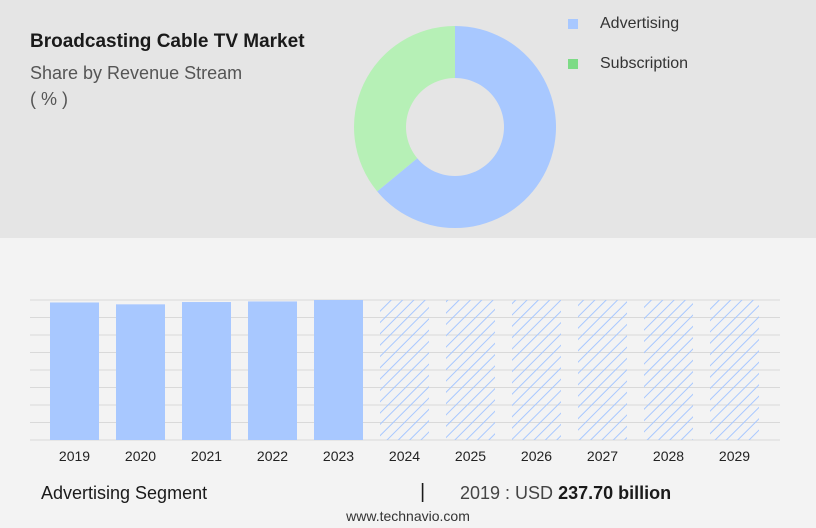 The height and width of the screenshot is (528, 816). Describe the element at coordinates (644, 63) in the screenshot. I see `legend-label-subscription: Subscription` at that location.